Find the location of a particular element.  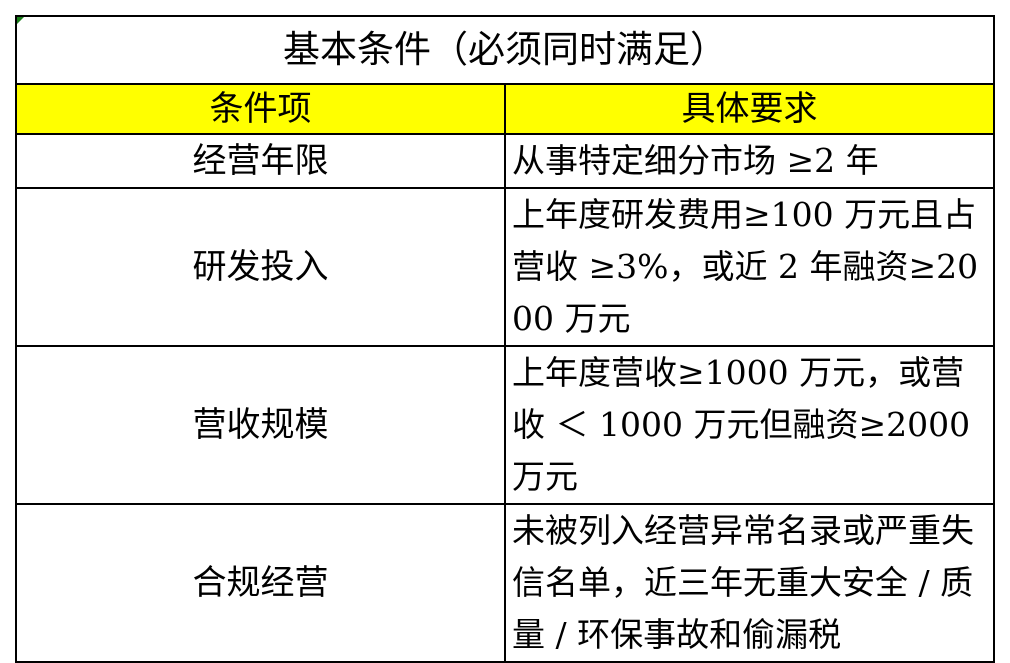

table-row: 经营年限 从事特定细分市场 ≥2 年 is located at coordinates (505, 161).